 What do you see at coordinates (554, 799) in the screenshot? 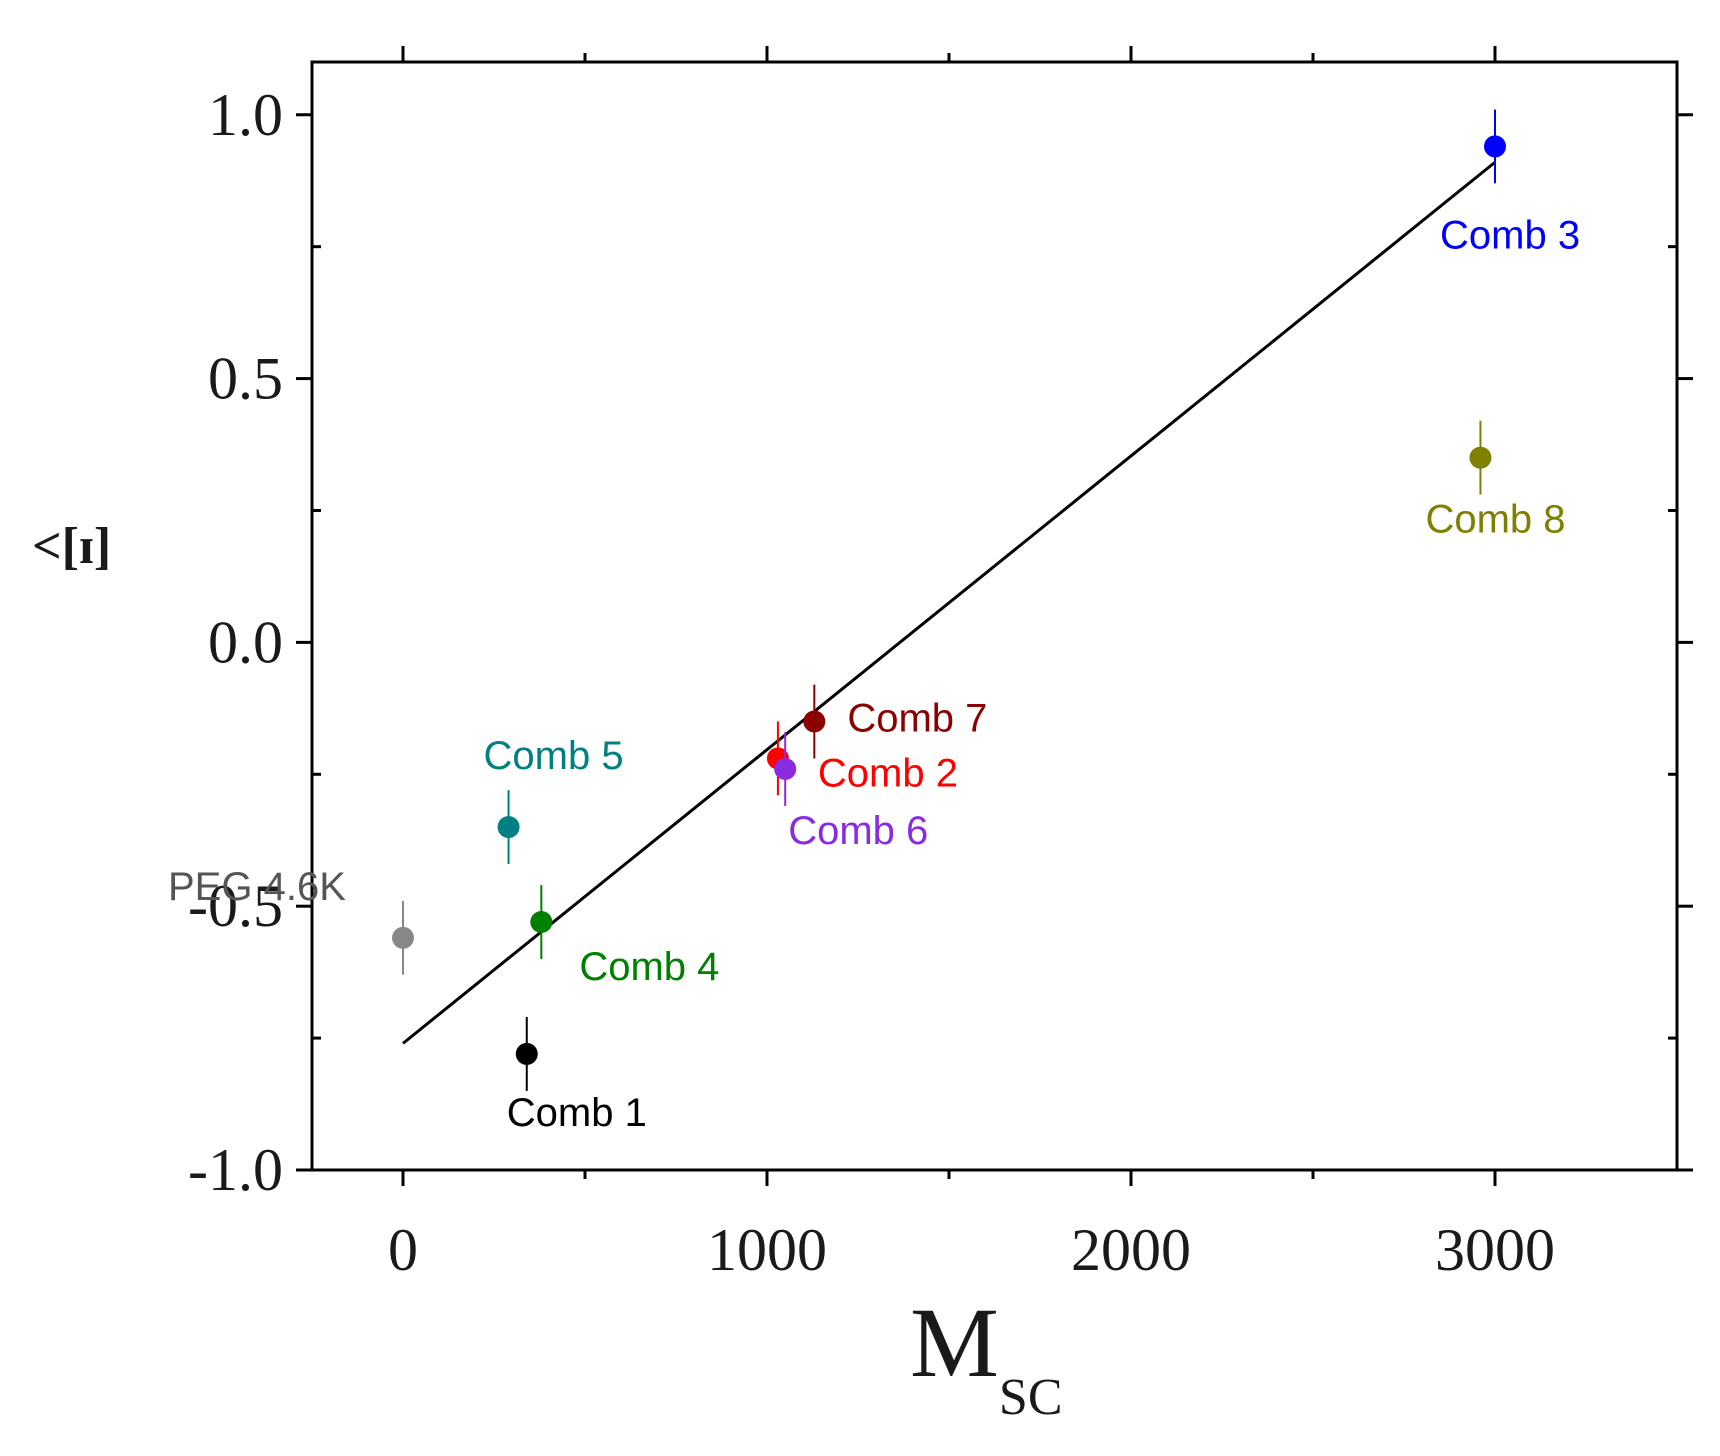
I see `data-point: Comb 5` at bounding box center [554, 799].